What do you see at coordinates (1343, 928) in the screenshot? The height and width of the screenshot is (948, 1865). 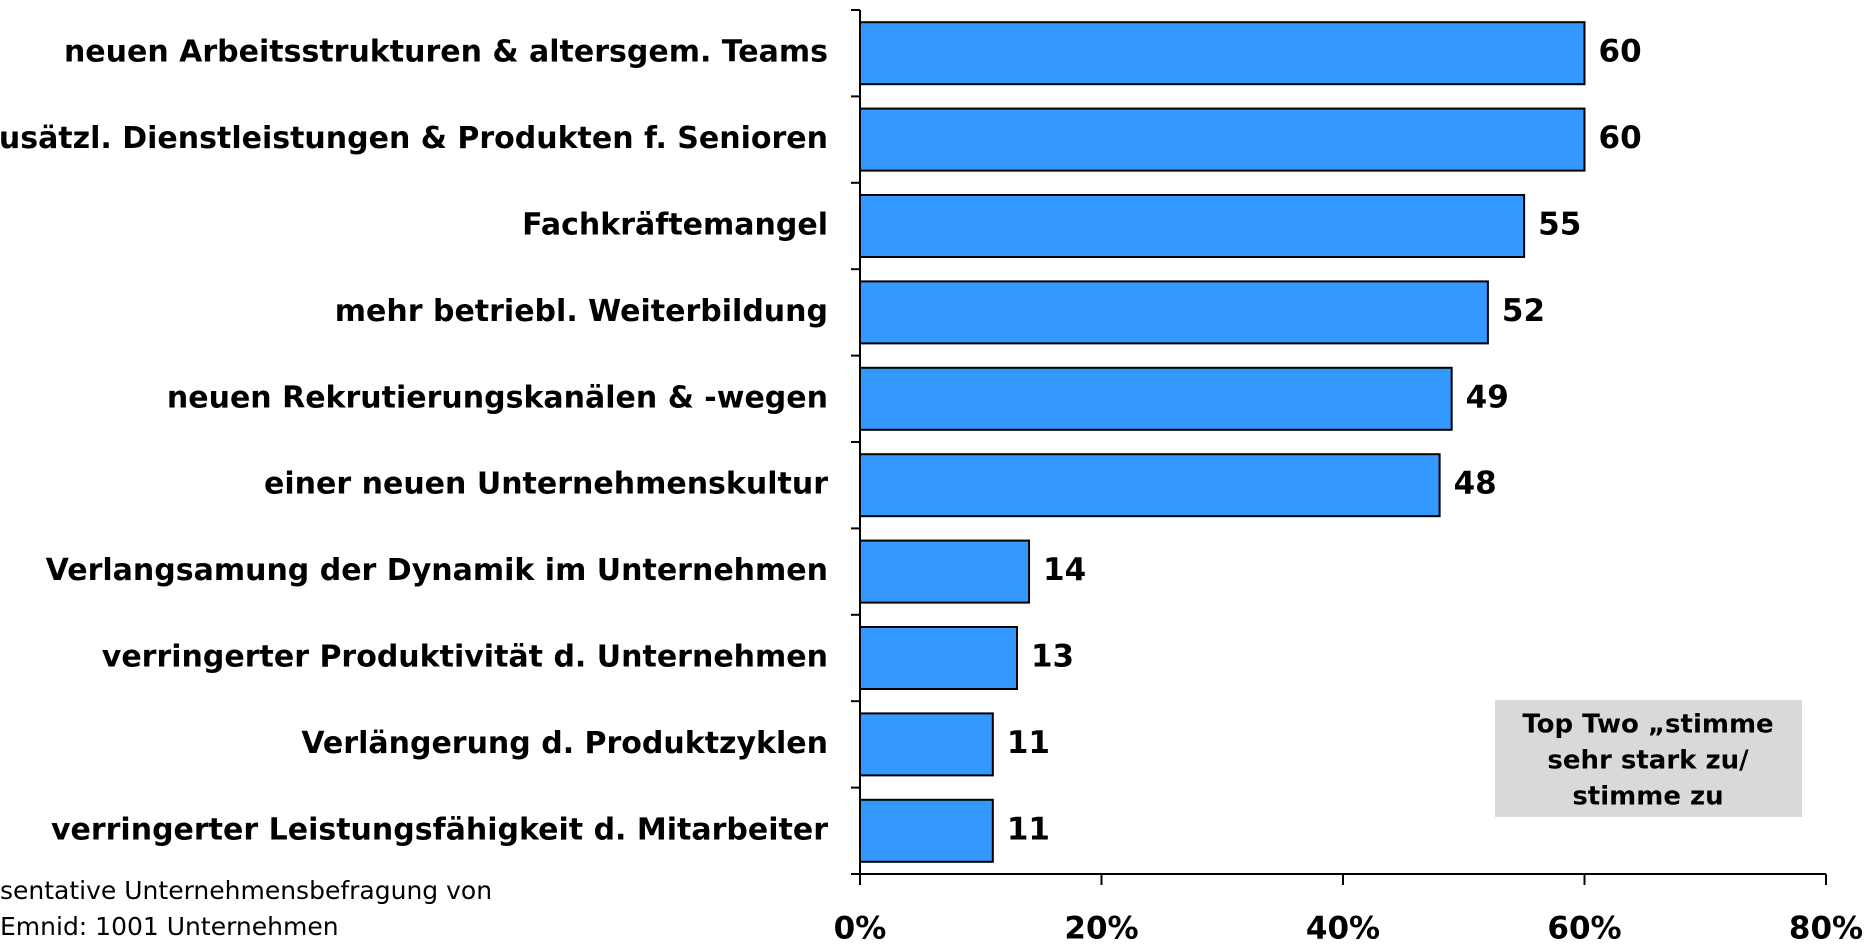 I see `x-tick-label: 40%` at bounding box center [1343, 928].